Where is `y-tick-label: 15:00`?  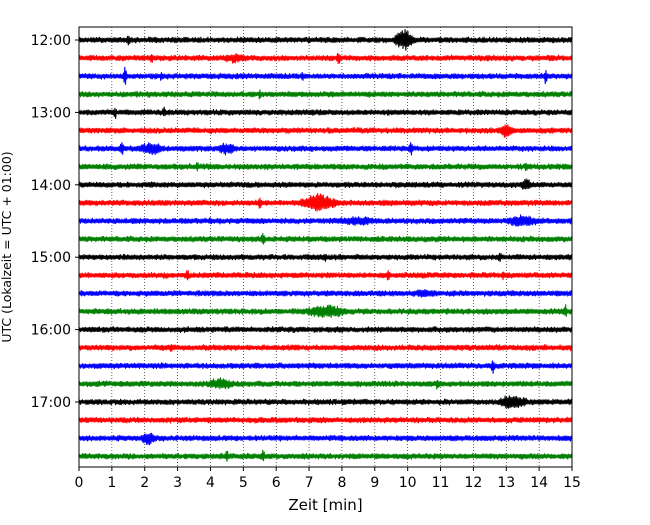
y-tick-label: 15:00 is located at coordinates (51, 258).